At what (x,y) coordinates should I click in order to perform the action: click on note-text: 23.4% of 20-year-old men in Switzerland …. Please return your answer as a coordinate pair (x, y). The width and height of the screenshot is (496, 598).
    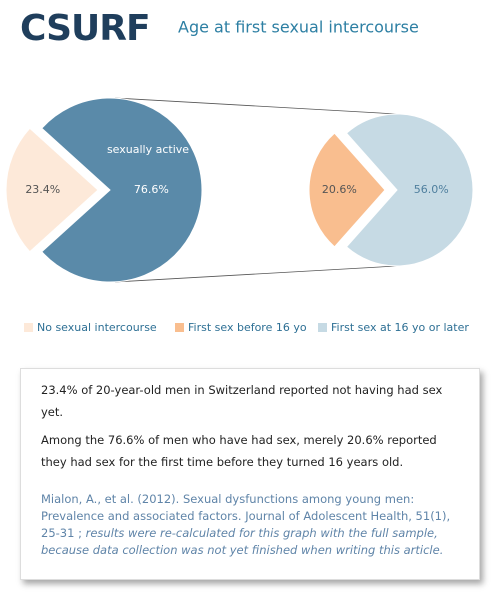
    Looking at the image, I should click on (242, 401).